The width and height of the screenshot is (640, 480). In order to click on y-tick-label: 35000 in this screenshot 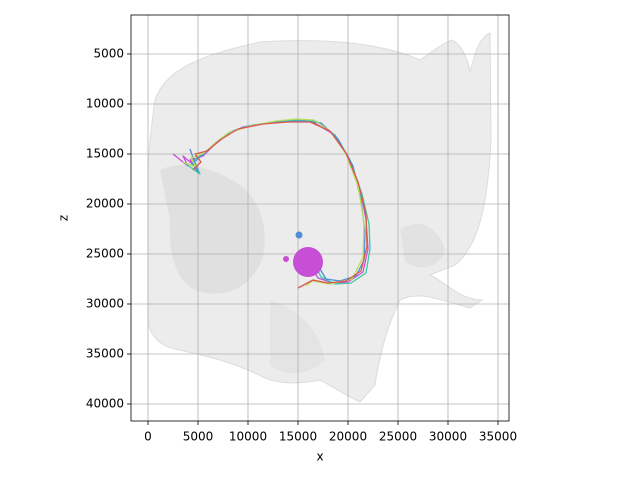, I will do `click(105, 354)`.